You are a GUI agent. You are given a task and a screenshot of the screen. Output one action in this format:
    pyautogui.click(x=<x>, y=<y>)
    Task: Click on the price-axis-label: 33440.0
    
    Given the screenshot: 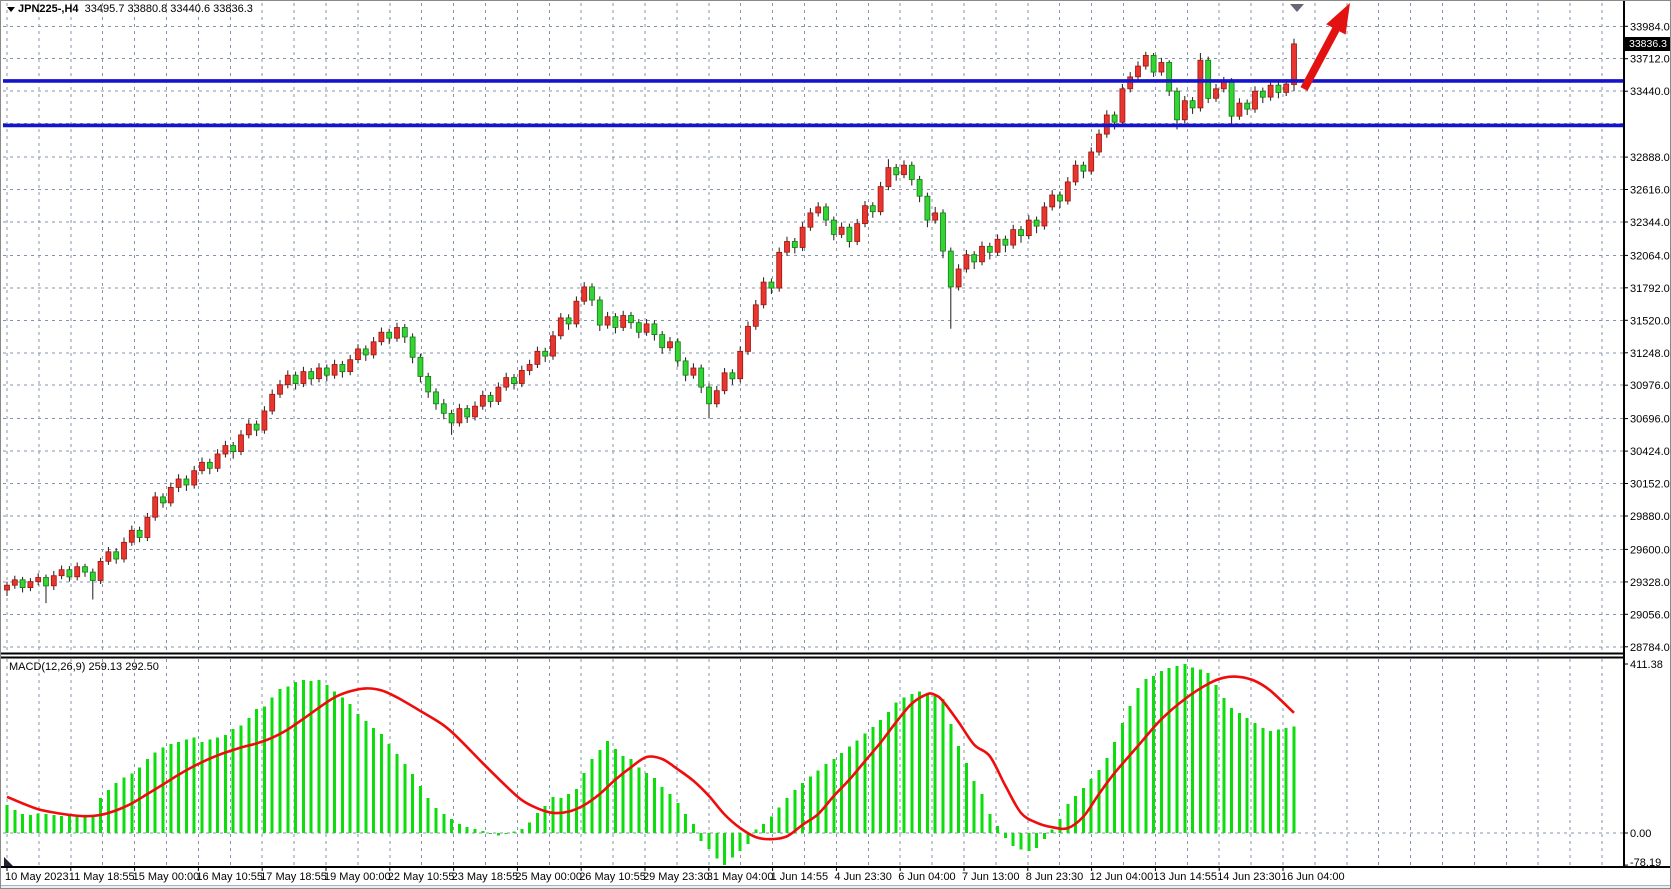 What is the action you would take?
    pyautogui.click(x=1650, y=92)
    